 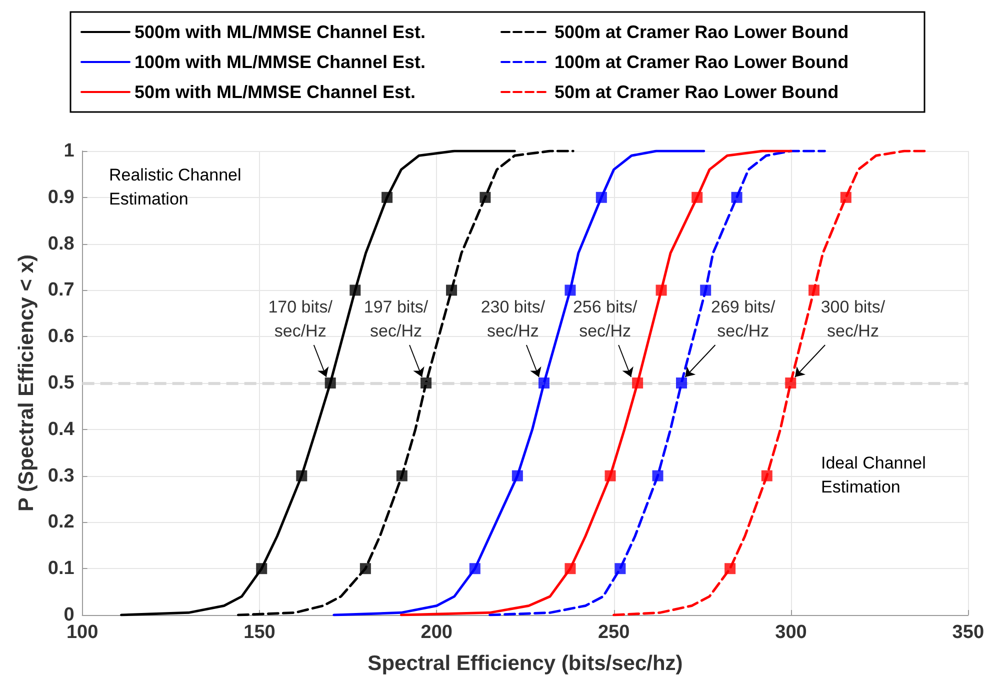 What do you see at coordinates (853, 319) in the screenshot?
I see `annotation: 300 bits/ sec/Hz` at bounding box center [853, 319].